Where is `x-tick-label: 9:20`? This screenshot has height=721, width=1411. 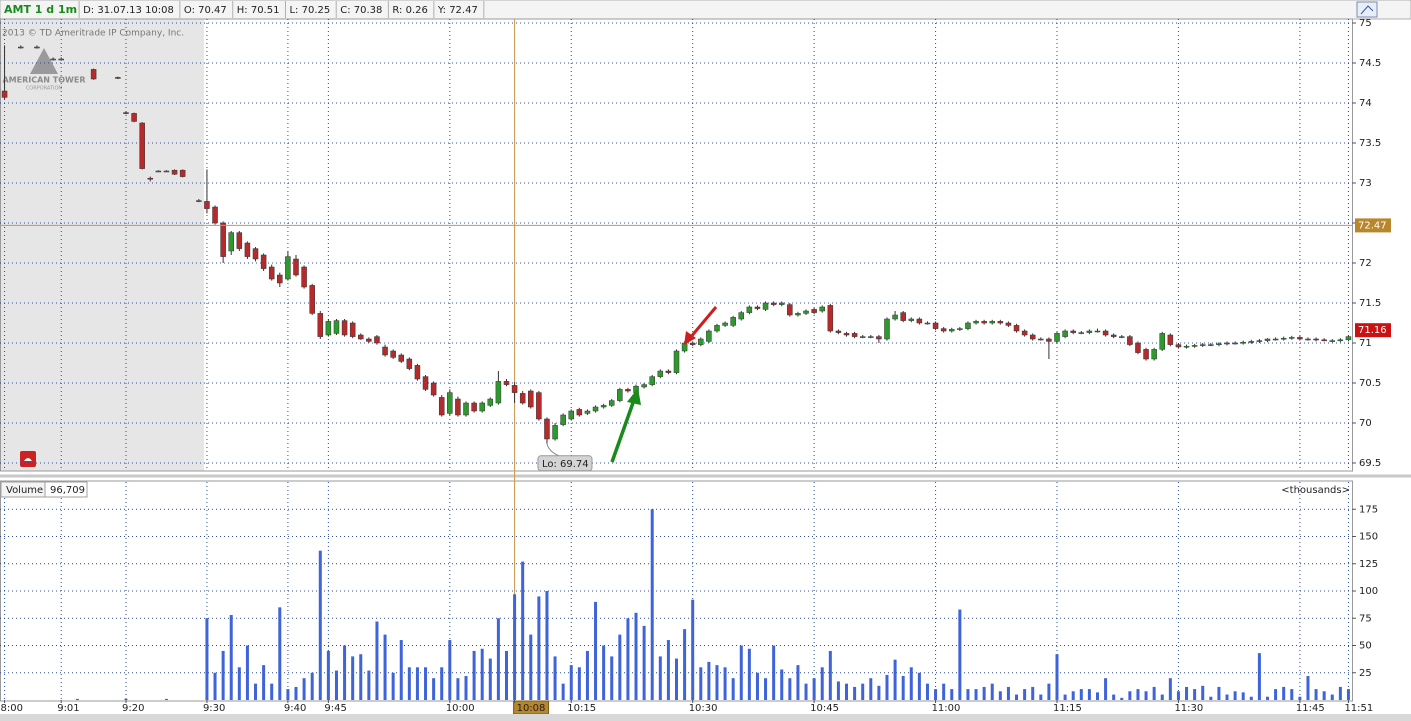
x-tick-label: 9:20 is located at coordinates (133, 708).